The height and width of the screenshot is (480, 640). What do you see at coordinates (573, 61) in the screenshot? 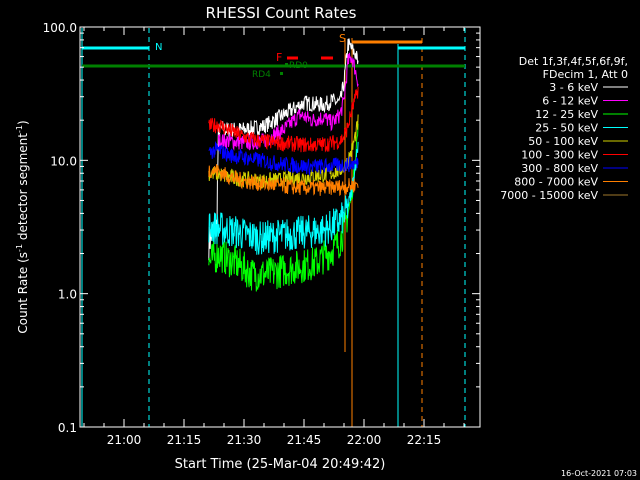
I see `legend-header-1: Det 1f,3f,4f,5f,6f,9f,` at bounding box center [573, 61].